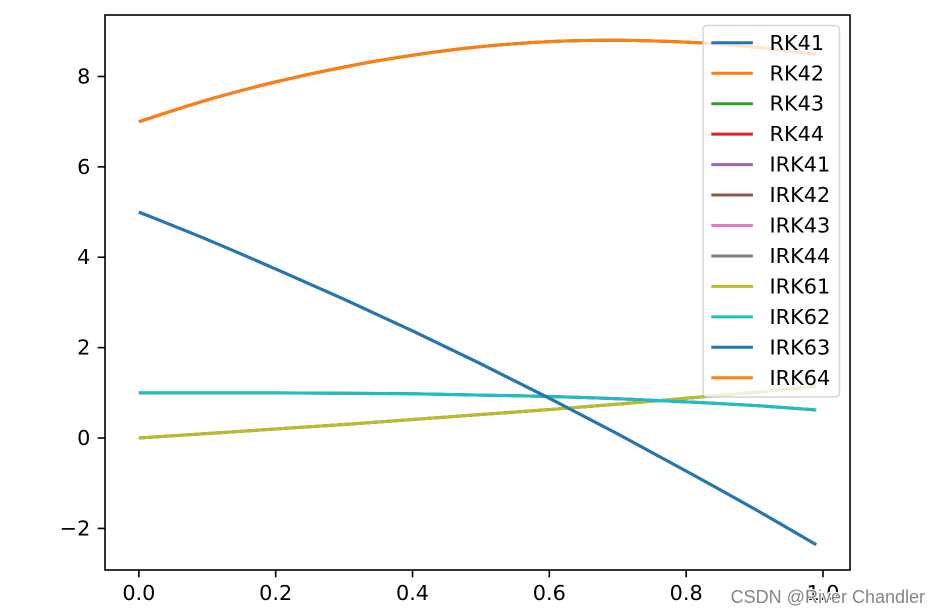 This screenshot has height=614, width=940. I want to click on x-tick-label: 1.0, so click(822, 593).